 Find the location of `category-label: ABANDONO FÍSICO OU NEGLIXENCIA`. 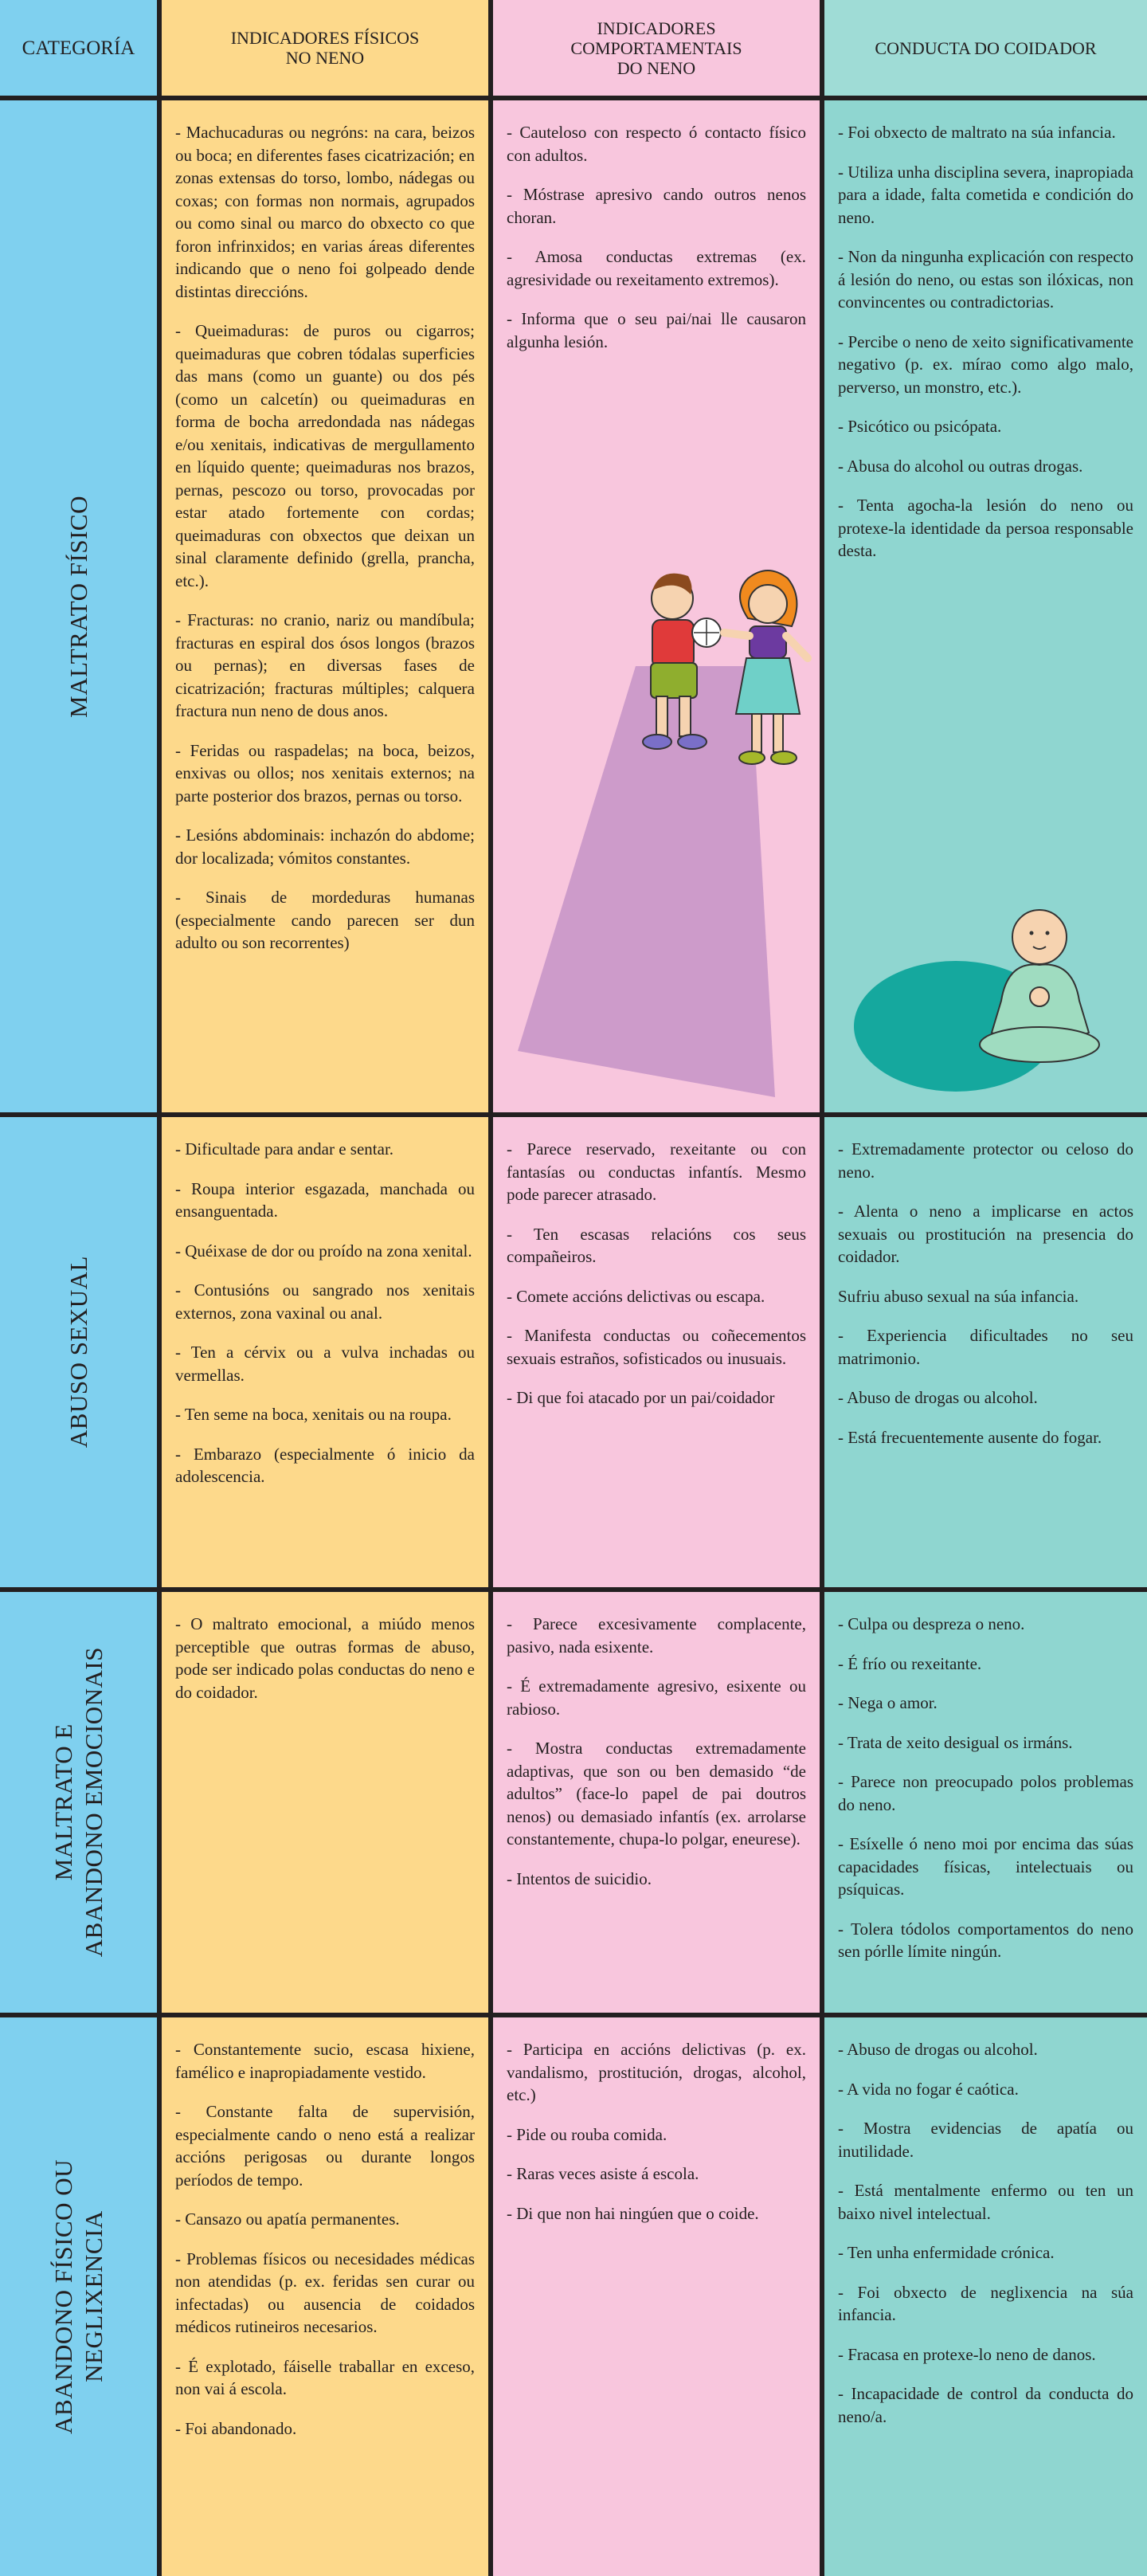

category-label: ABANDONO FÍSICO OU NEGLIXENCIA is located at coordinates (79, 2296).